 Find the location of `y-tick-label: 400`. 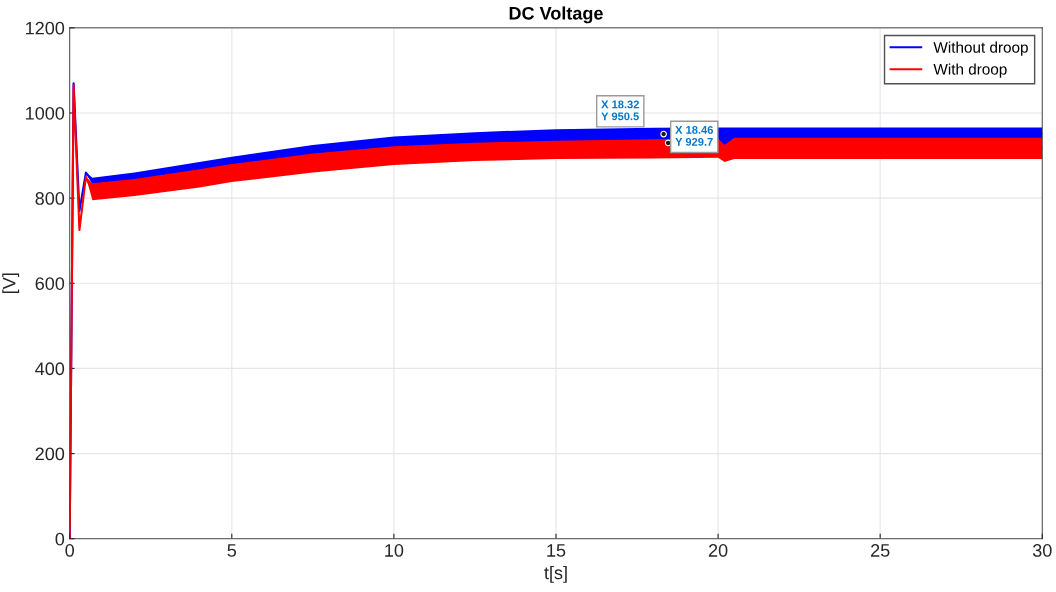

y-tick-label: 400 is located at coordinates (50, 369).